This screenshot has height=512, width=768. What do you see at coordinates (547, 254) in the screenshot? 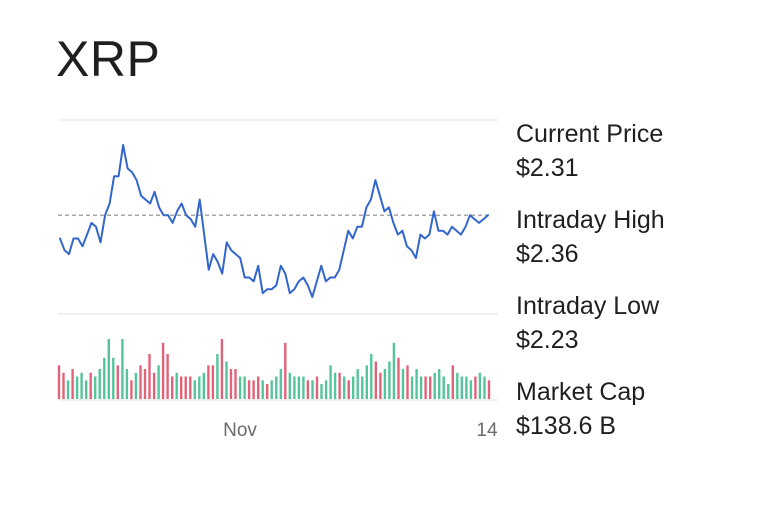
I see `stat-value: $2.36` at bounding box center [547, 254].